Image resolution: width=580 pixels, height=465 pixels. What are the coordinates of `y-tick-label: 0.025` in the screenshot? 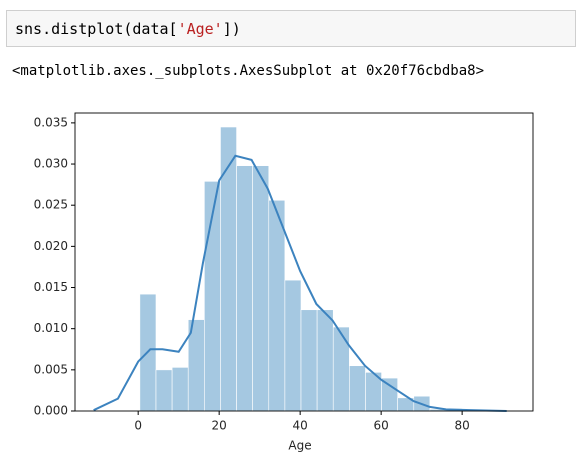 It's located at (51, 205).